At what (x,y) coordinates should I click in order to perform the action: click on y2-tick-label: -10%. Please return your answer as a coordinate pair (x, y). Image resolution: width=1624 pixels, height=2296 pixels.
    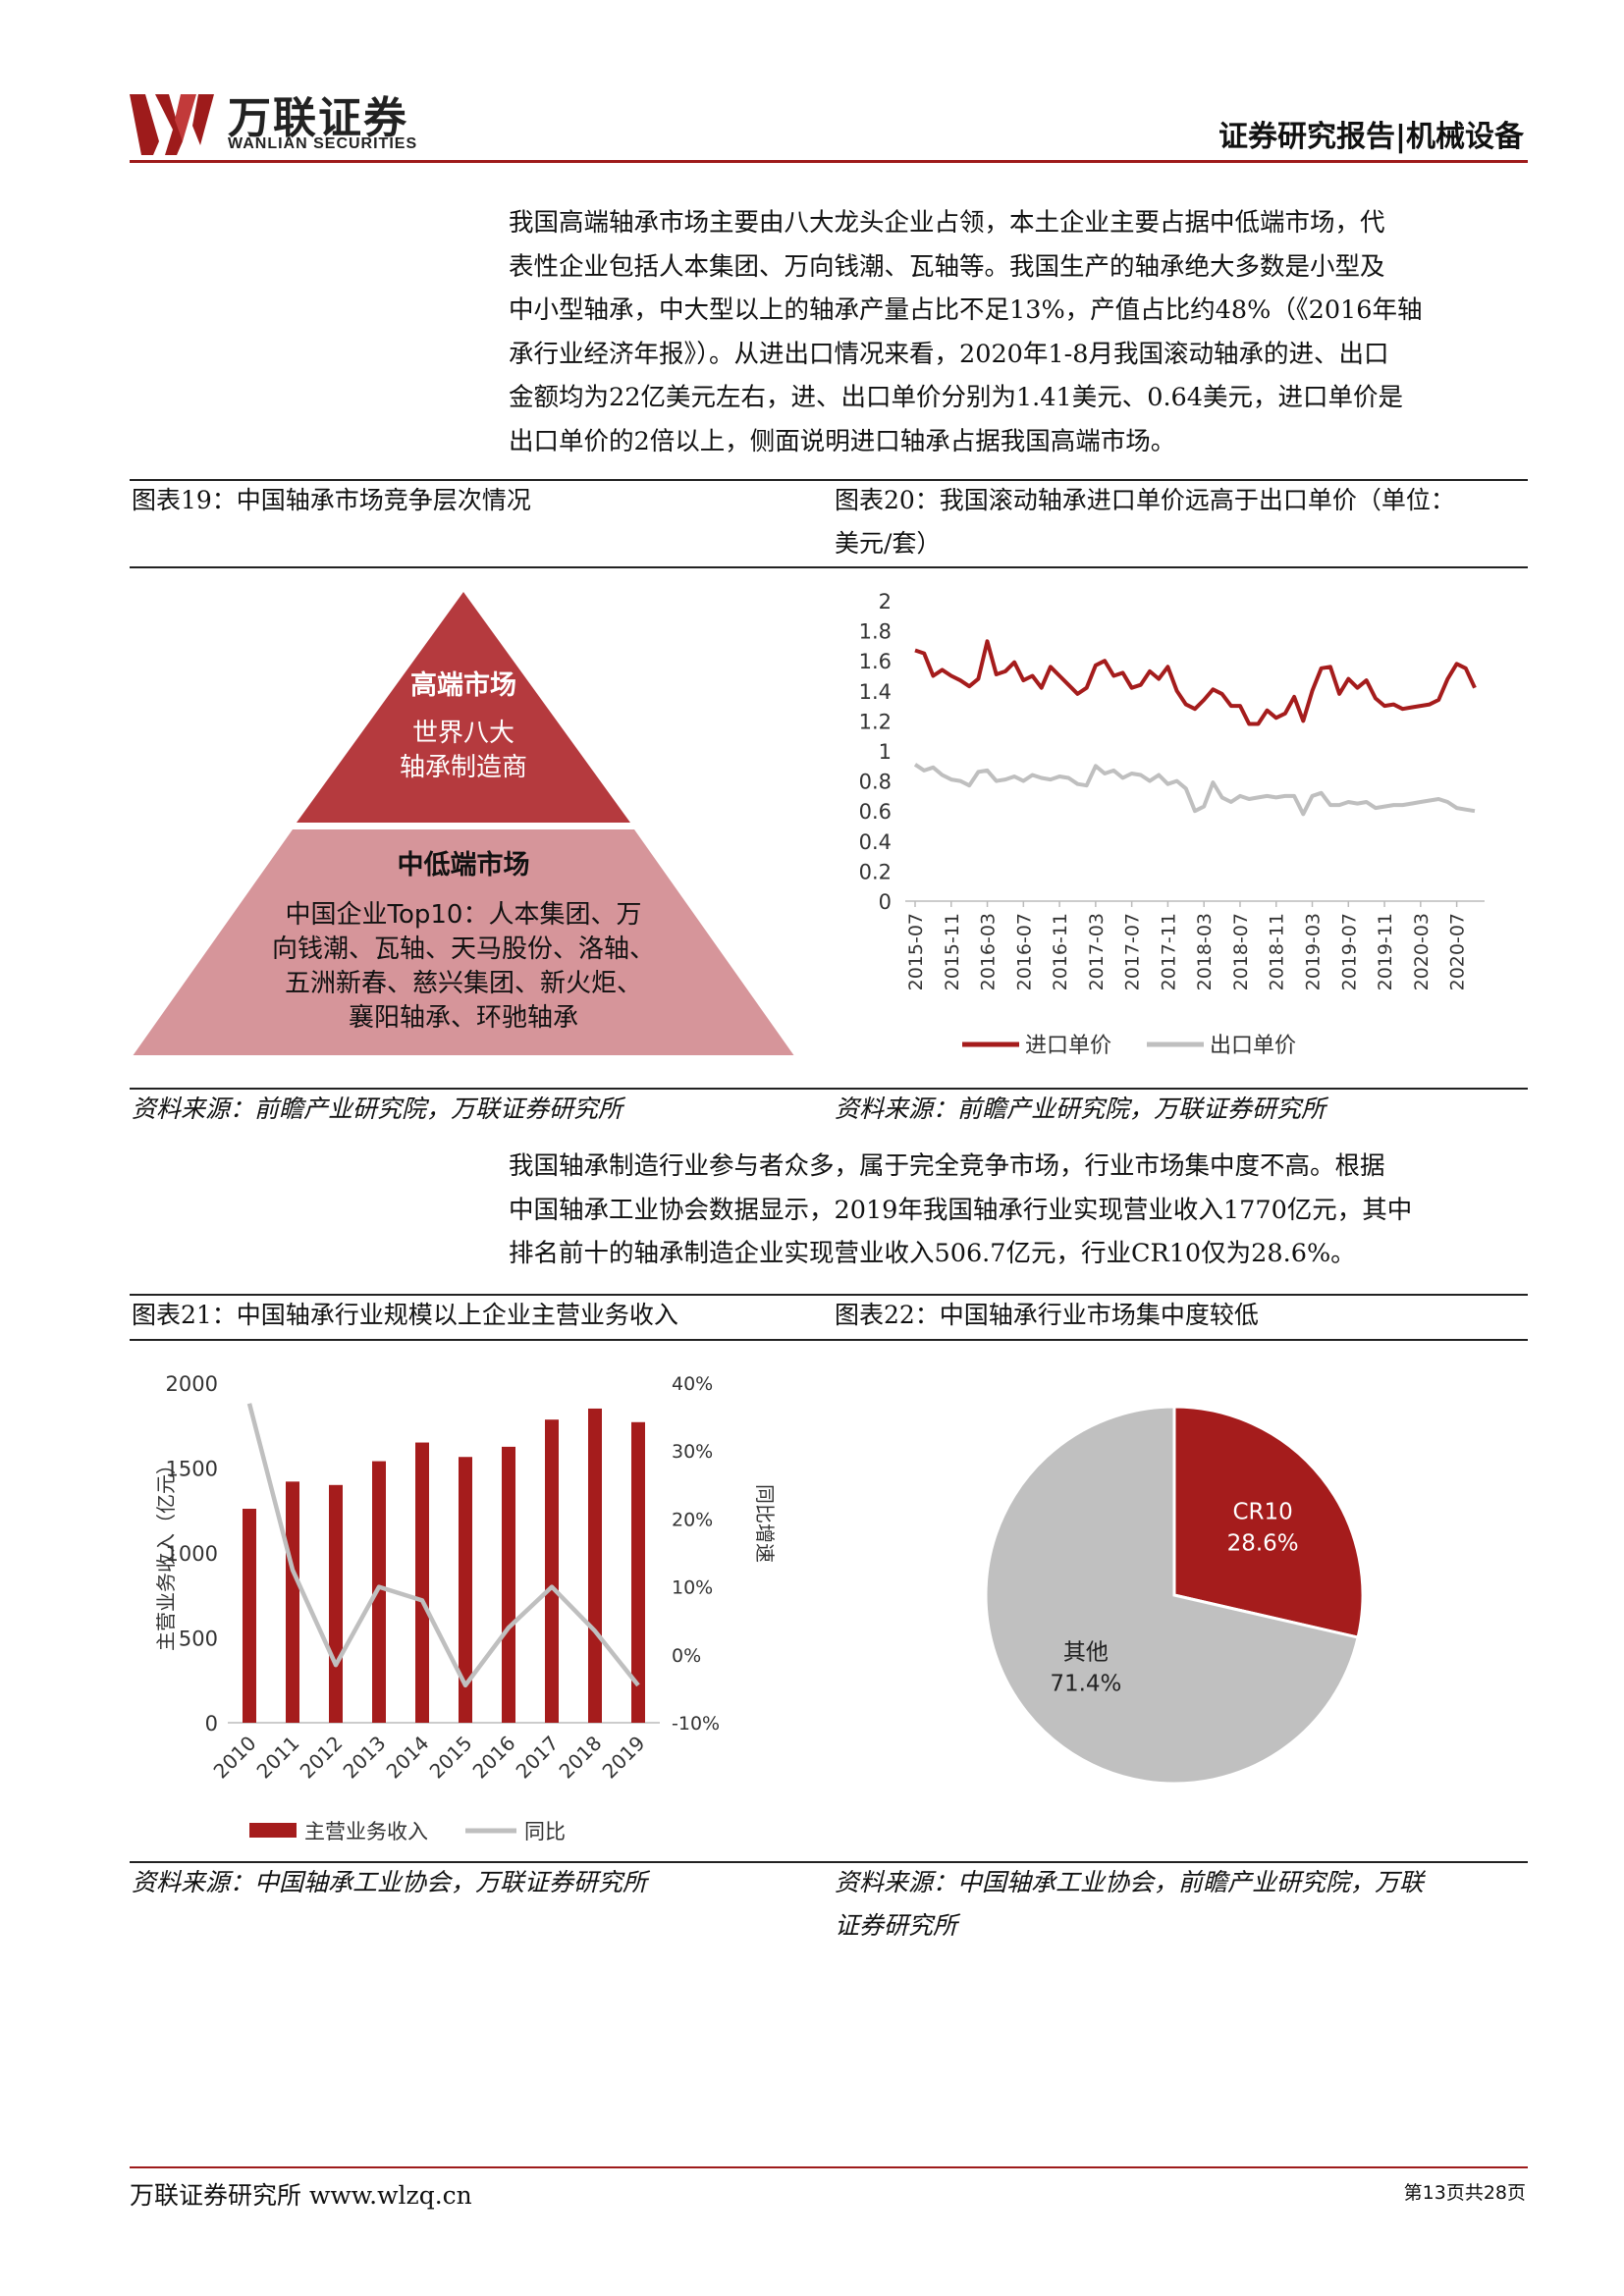
    Looking at the image, I should click on (696, 1724).